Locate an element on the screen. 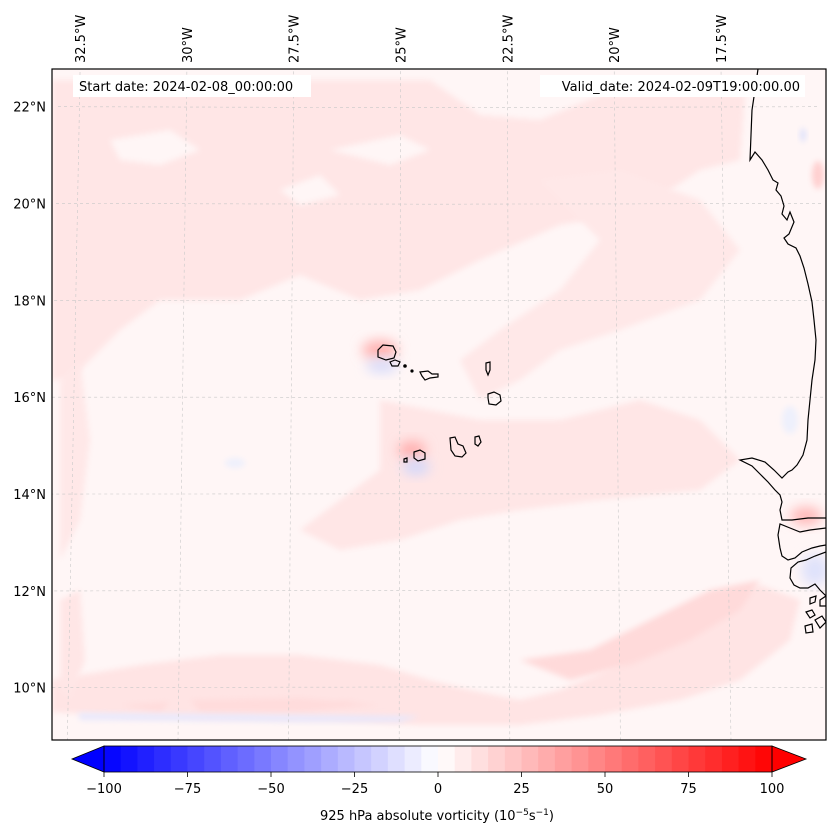  colorbar-extend-low is located at coordinates (87, 759).